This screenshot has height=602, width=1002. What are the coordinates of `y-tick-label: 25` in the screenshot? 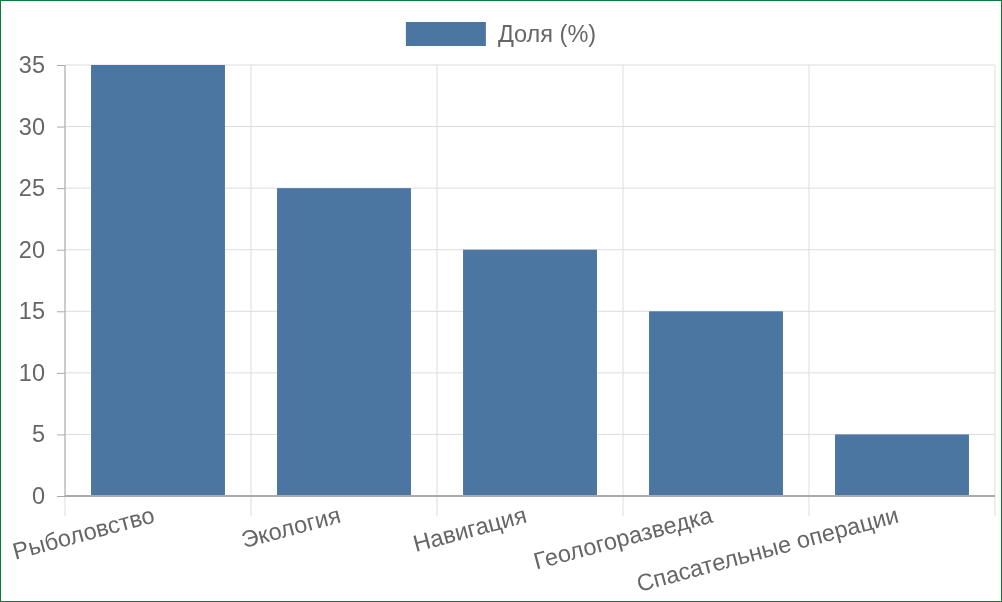 It's located at (31, 188).